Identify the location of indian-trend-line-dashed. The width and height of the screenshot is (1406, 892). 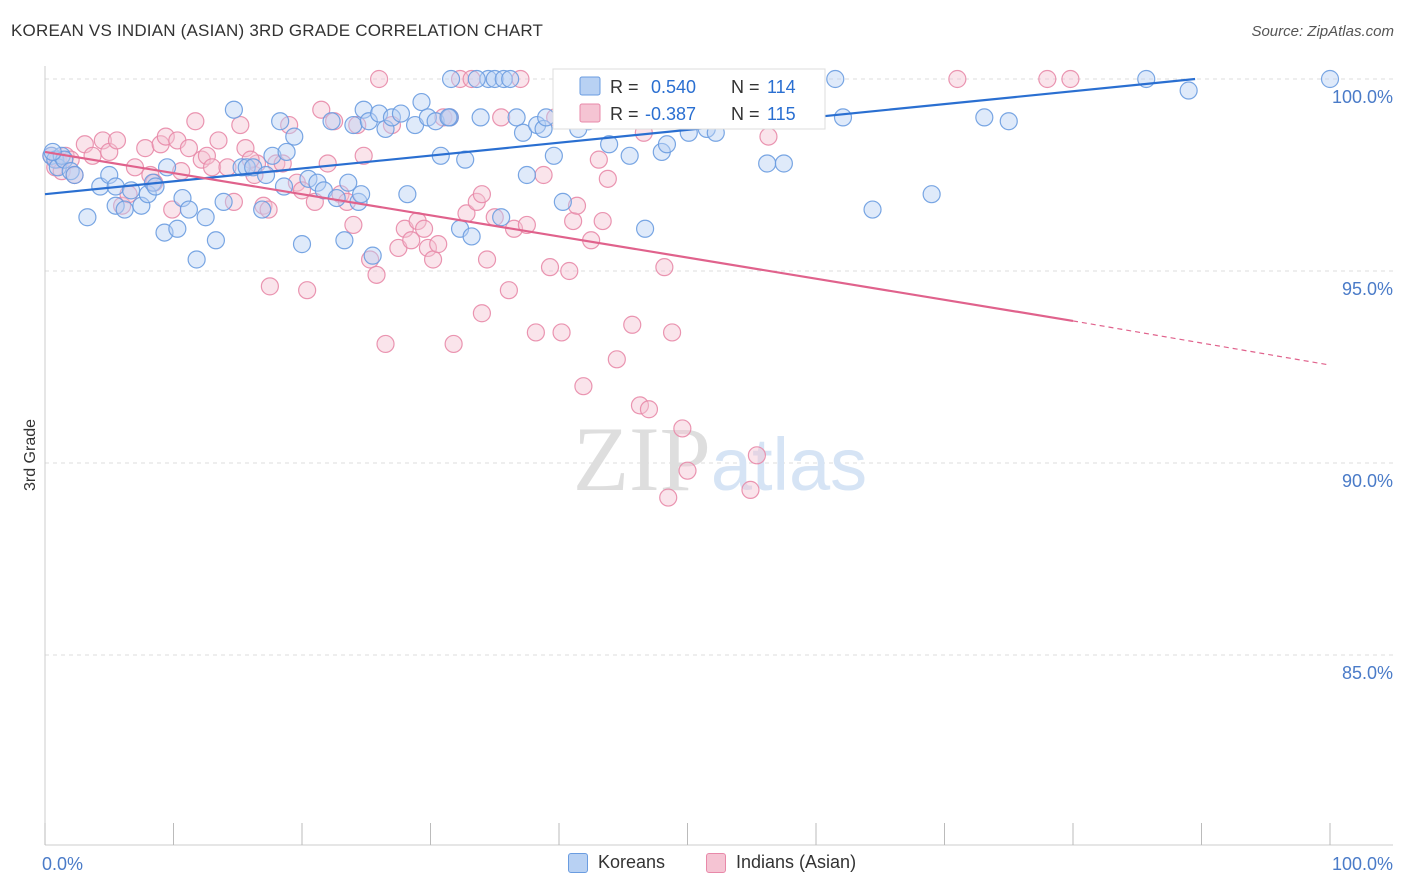
(1201, 343).